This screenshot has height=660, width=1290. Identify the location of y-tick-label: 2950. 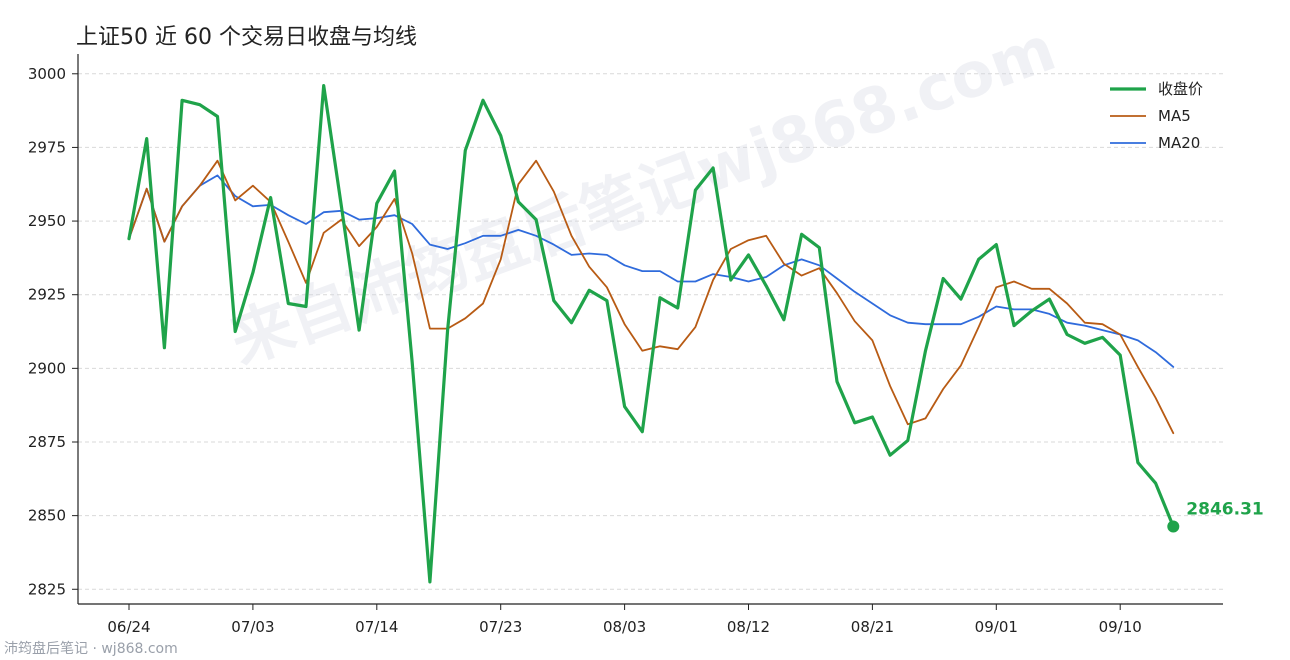
(47, 221).